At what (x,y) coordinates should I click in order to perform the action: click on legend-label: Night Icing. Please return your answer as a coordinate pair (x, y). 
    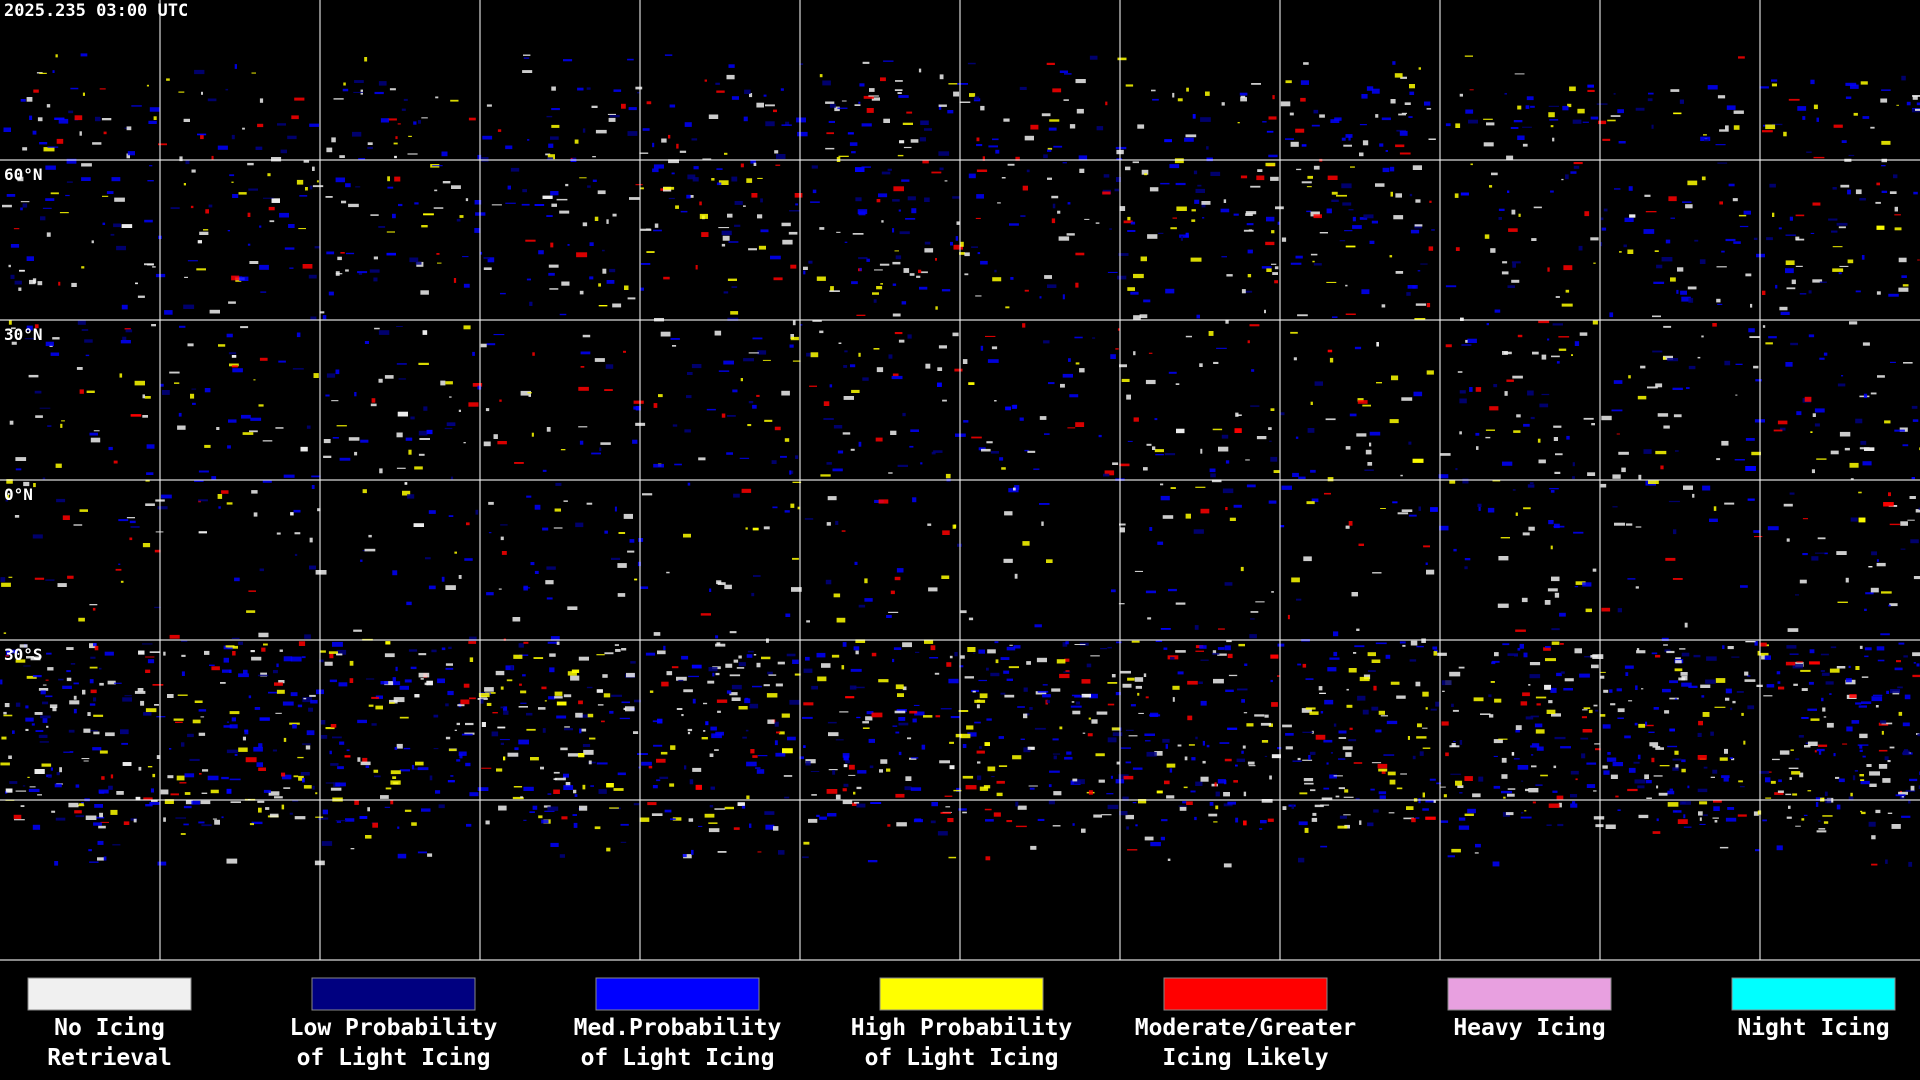
    Looking at the image, I should click on (1813, 1028).